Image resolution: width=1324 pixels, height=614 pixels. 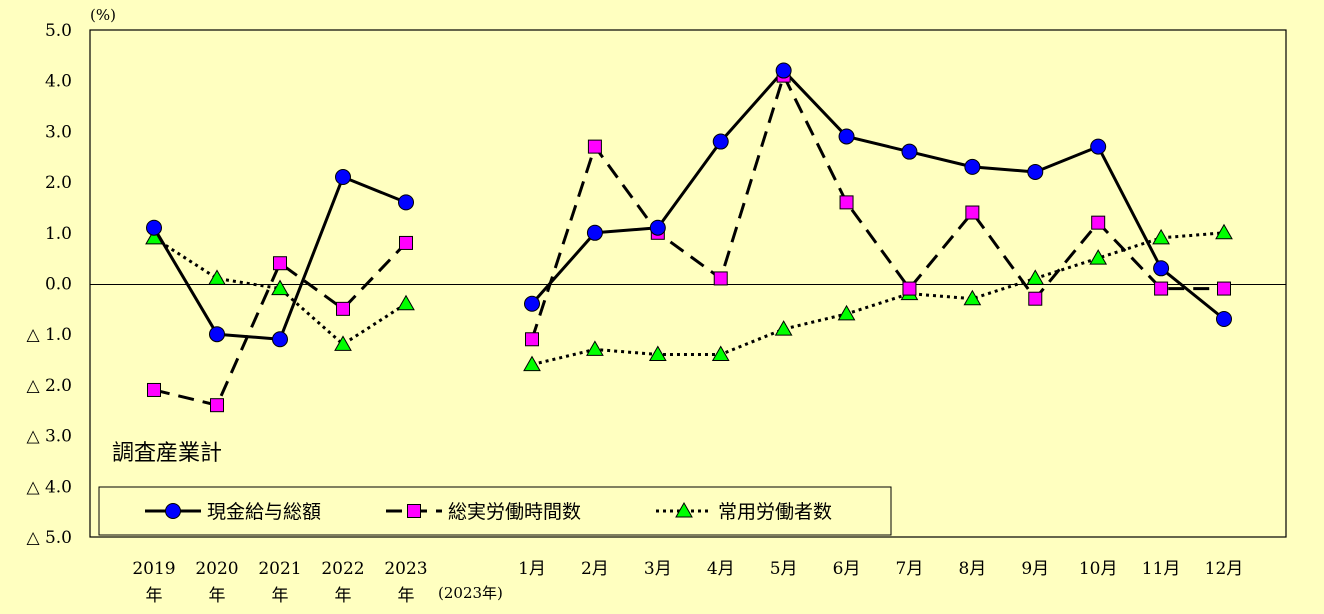 What do you see at coordinates (173, 511) in the screenshot?
I see `legend-marker-circle` at bounding box center [173, 511].